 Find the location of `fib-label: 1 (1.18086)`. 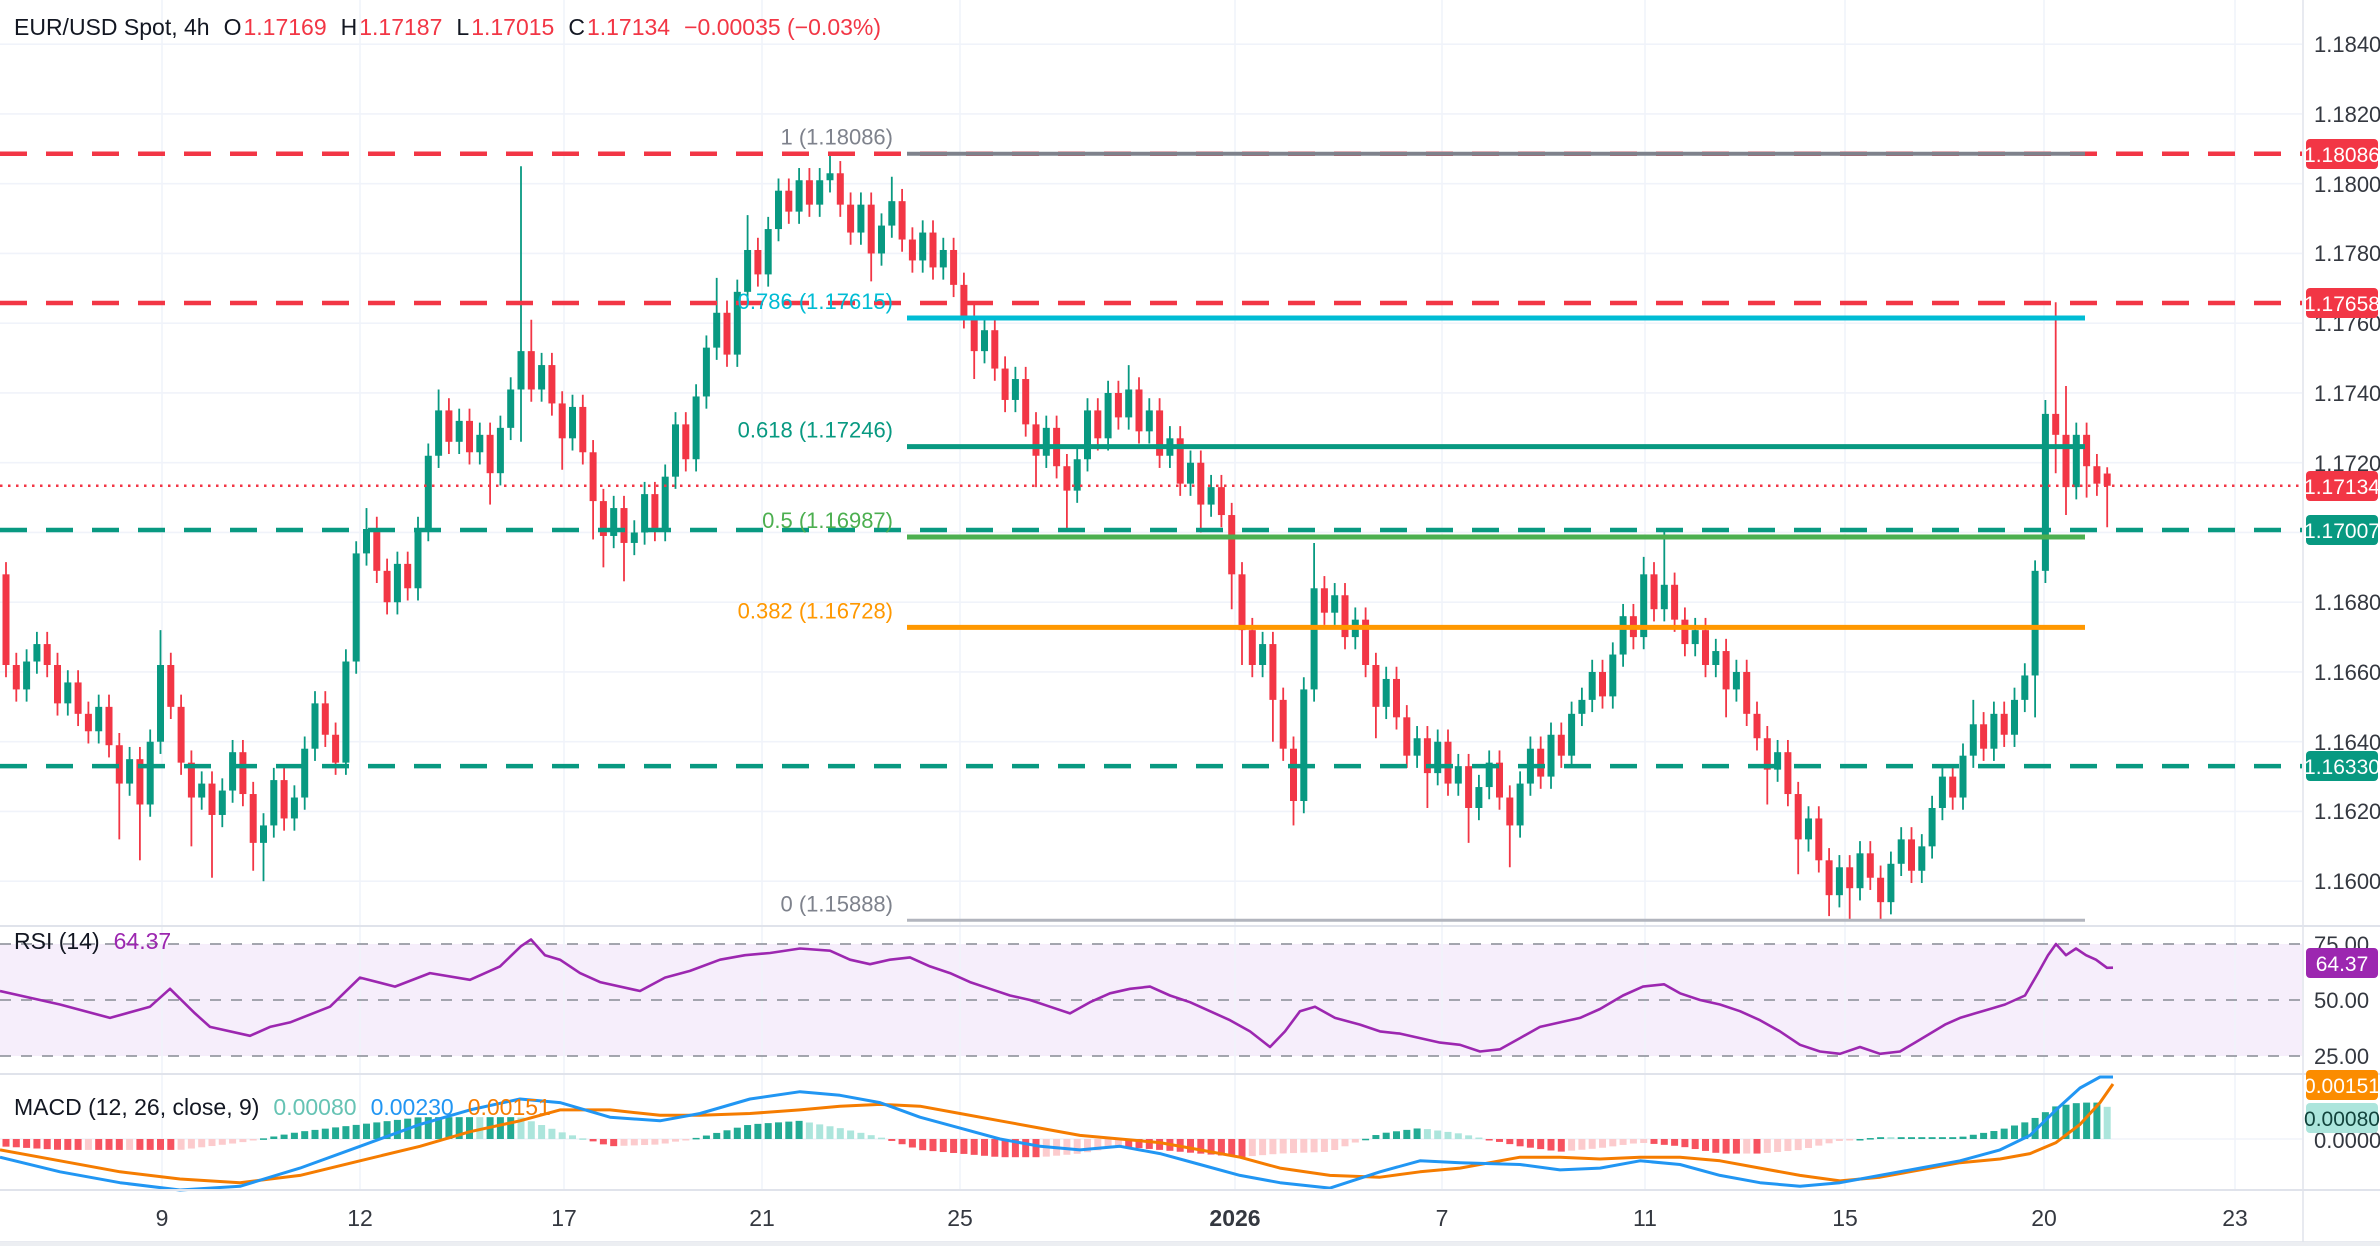

fib-label: 1 (1.18086) is located at coordinates (836, 137).